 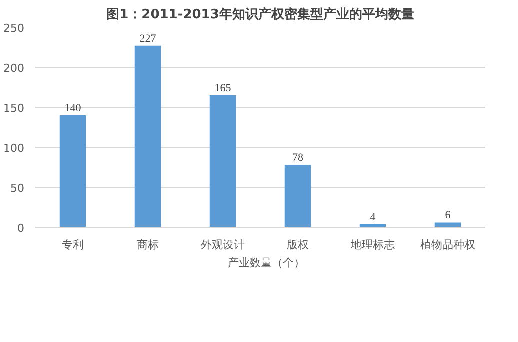 What do you see at coordinates (148, 245) in the screenshot?
I see `x-tick-label: 商标` at bounding box center [148, 245].